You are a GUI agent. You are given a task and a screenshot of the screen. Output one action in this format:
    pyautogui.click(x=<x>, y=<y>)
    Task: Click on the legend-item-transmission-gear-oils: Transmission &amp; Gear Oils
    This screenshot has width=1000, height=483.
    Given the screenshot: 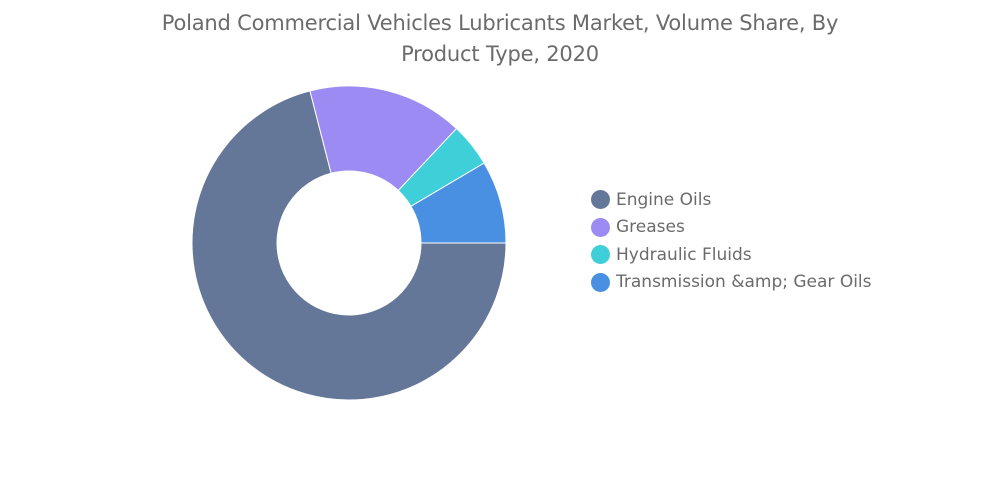 What is the action you would take?
    pyautogui.click(x=731, y=283)
    